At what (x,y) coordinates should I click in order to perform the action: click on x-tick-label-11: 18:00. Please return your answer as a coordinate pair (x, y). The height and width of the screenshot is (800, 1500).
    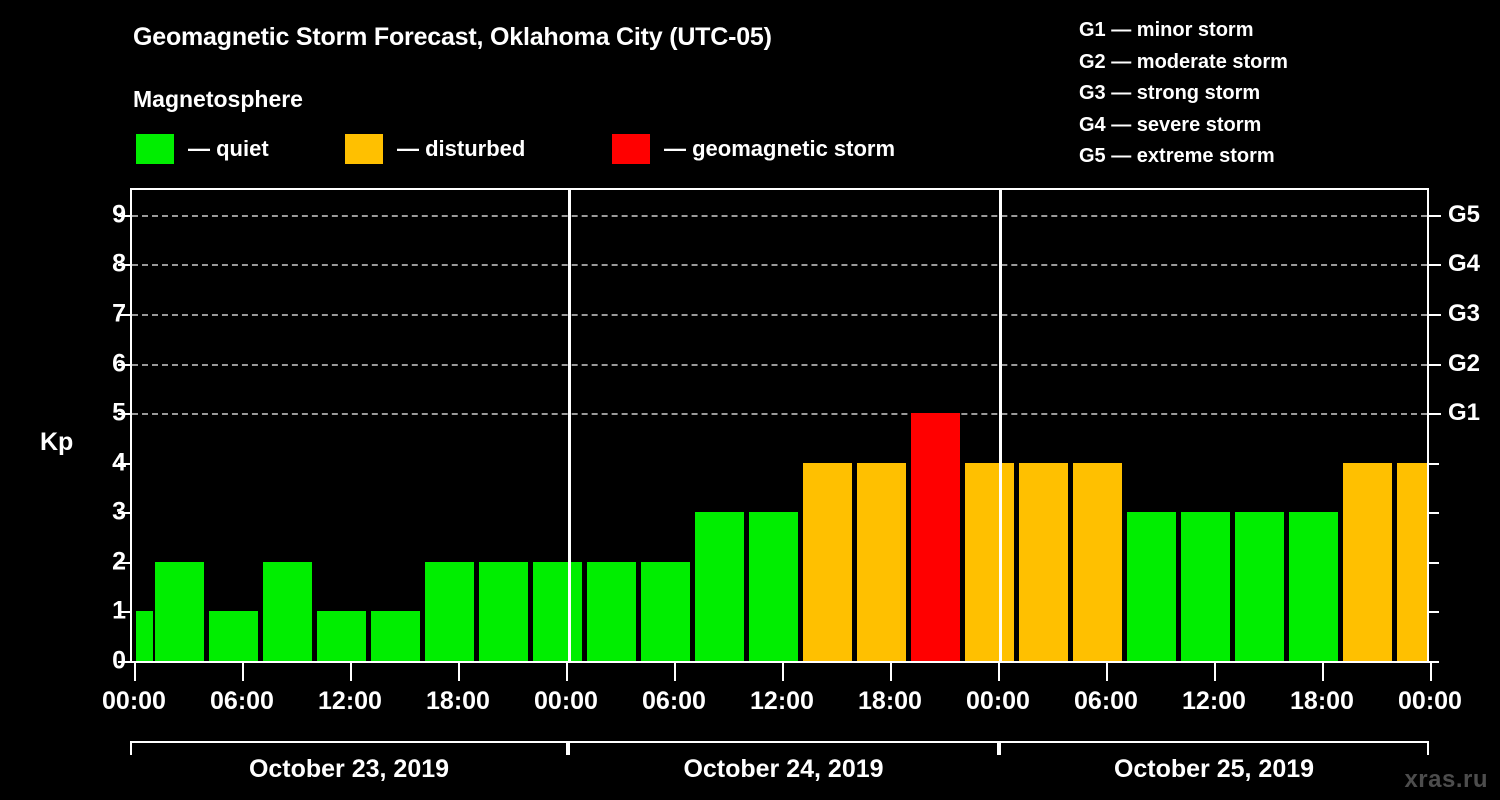
    Looking at the image, I should click on (1322, 701).